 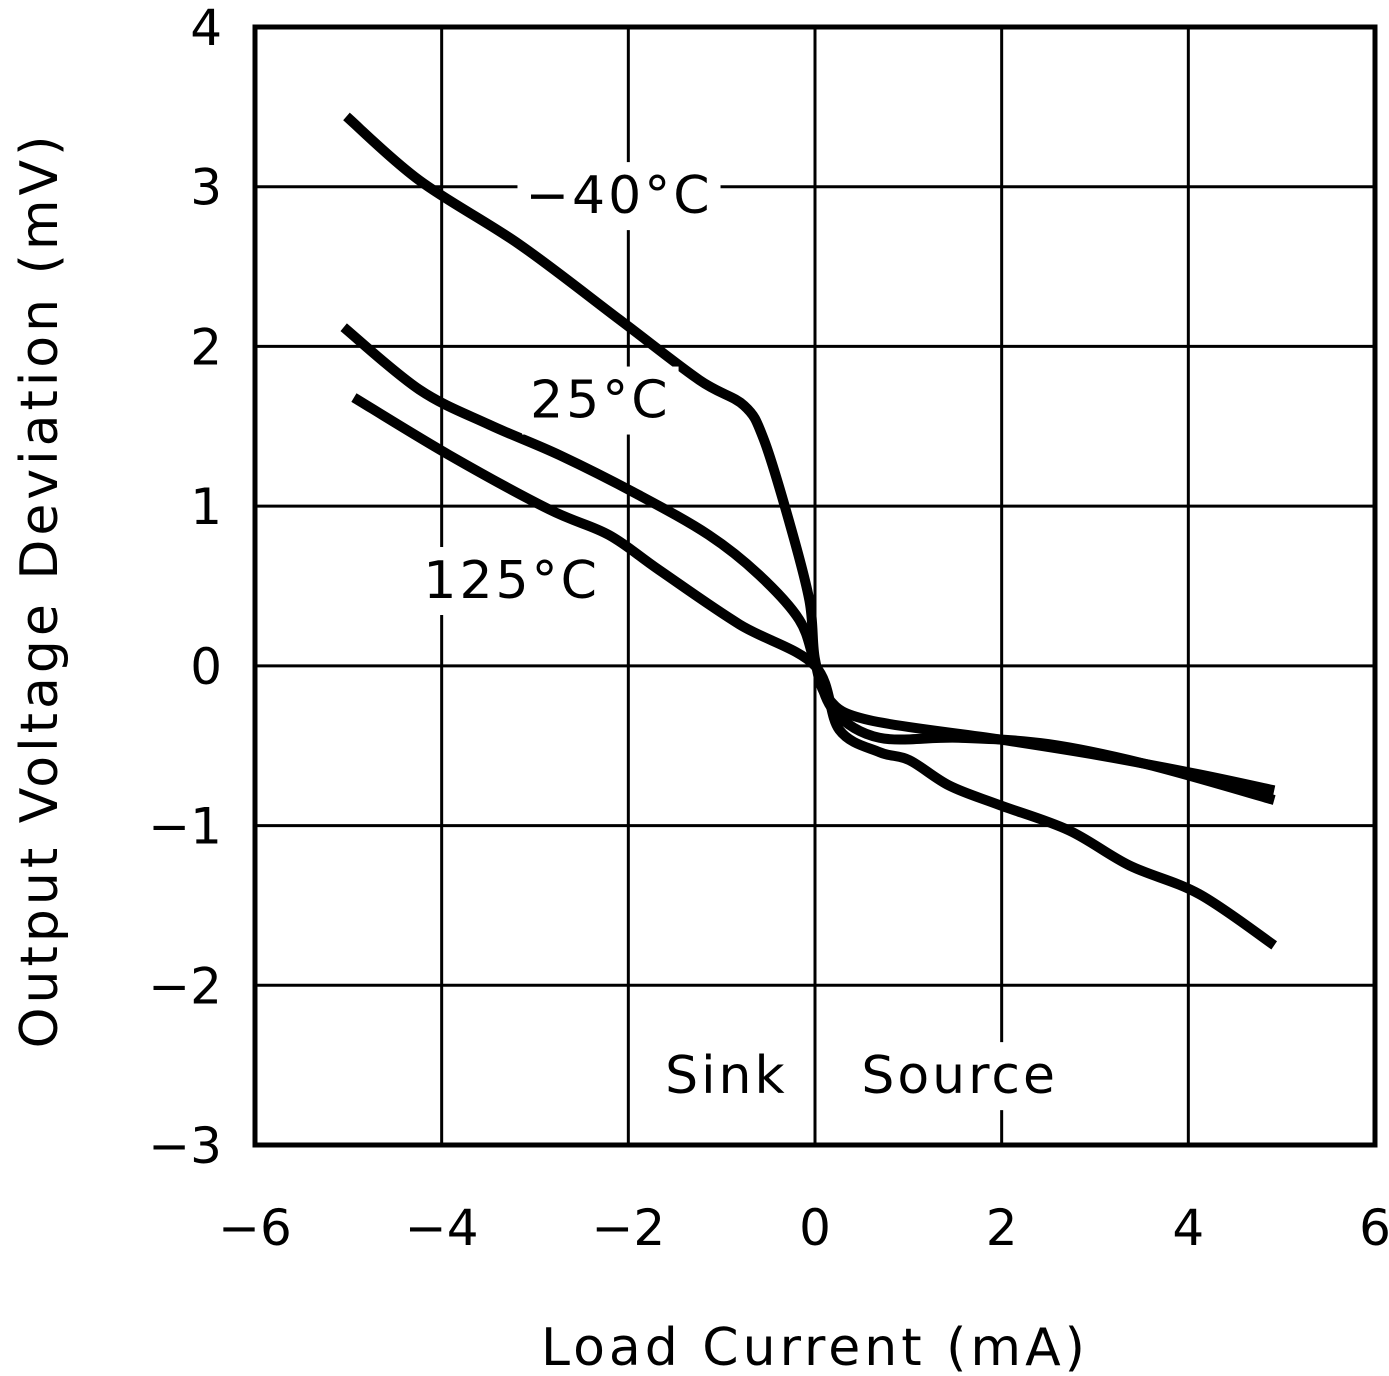 I want to click on y-tick-label: 1, so click(x=206, y=507).